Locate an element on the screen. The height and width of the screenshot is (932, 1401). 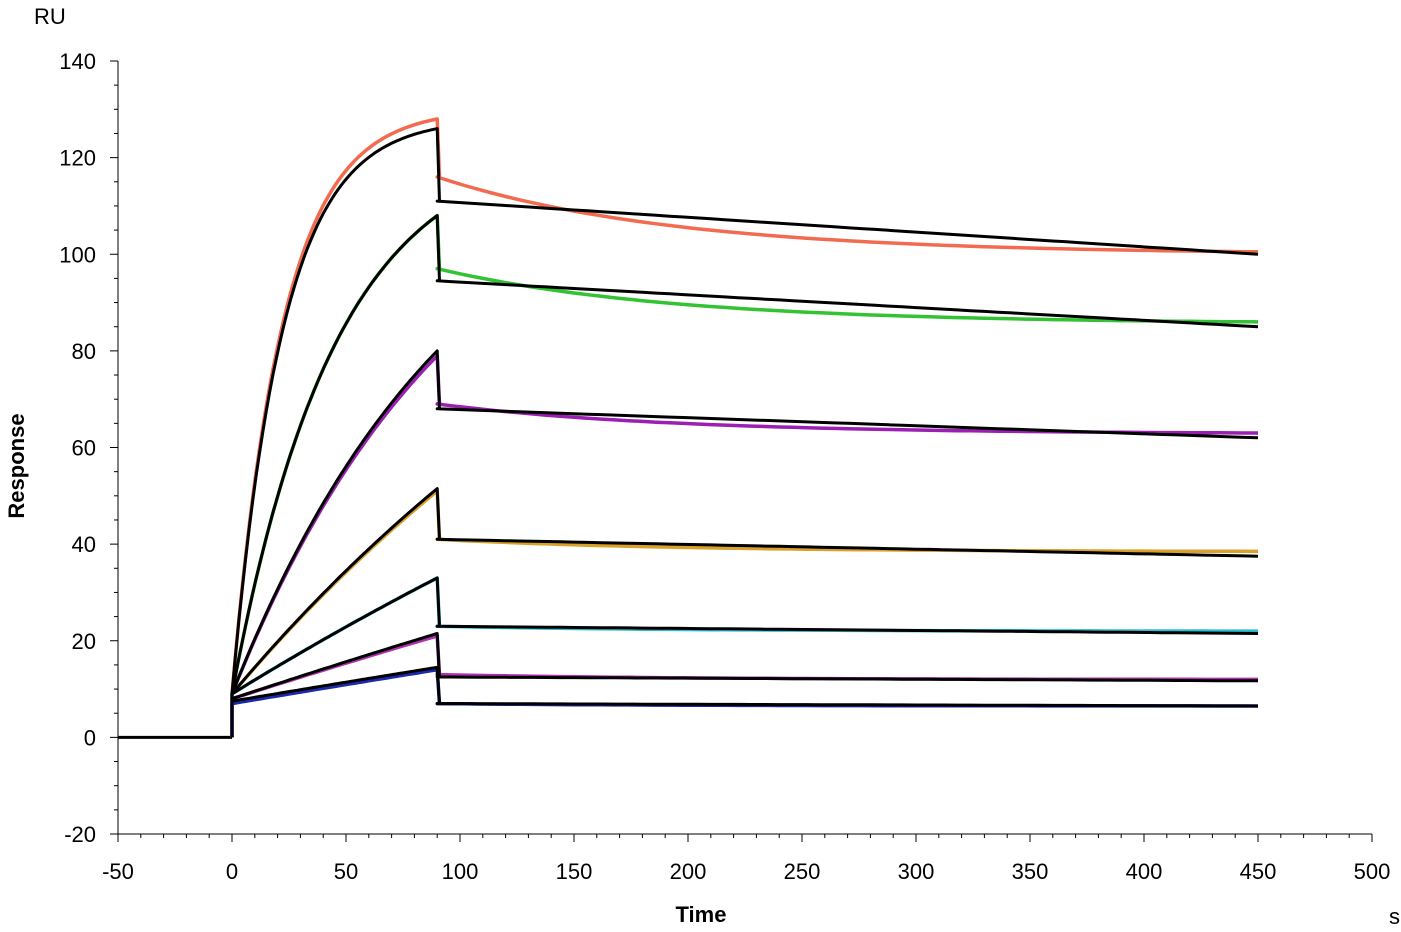
x-tick-label: 50 is located at coordinates (346, 871).